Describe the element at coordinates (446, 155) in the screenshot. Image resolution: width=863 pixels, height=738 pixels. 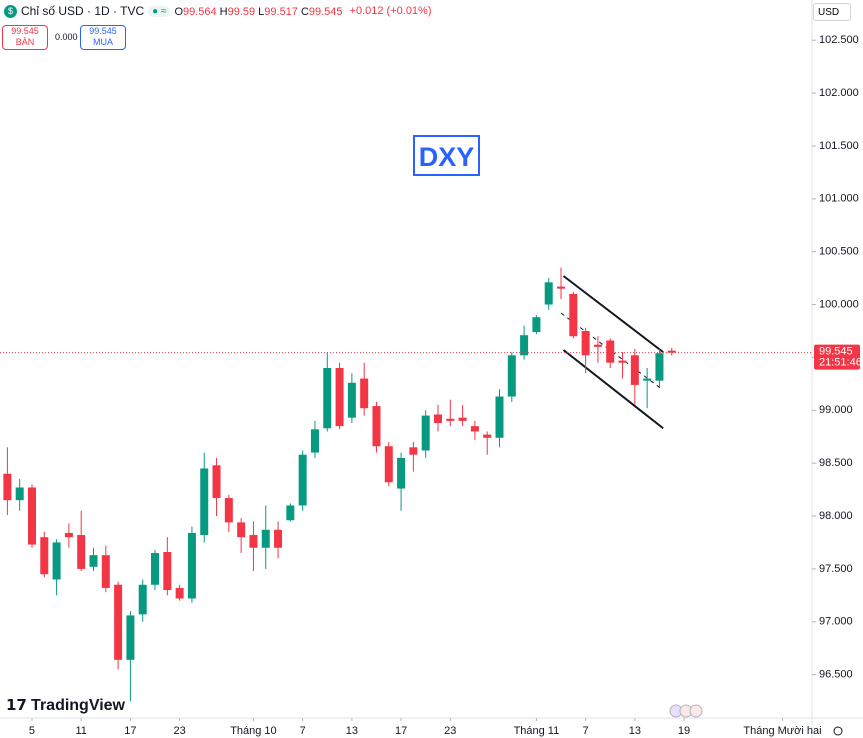
I see `annotation: DXY` at that location.